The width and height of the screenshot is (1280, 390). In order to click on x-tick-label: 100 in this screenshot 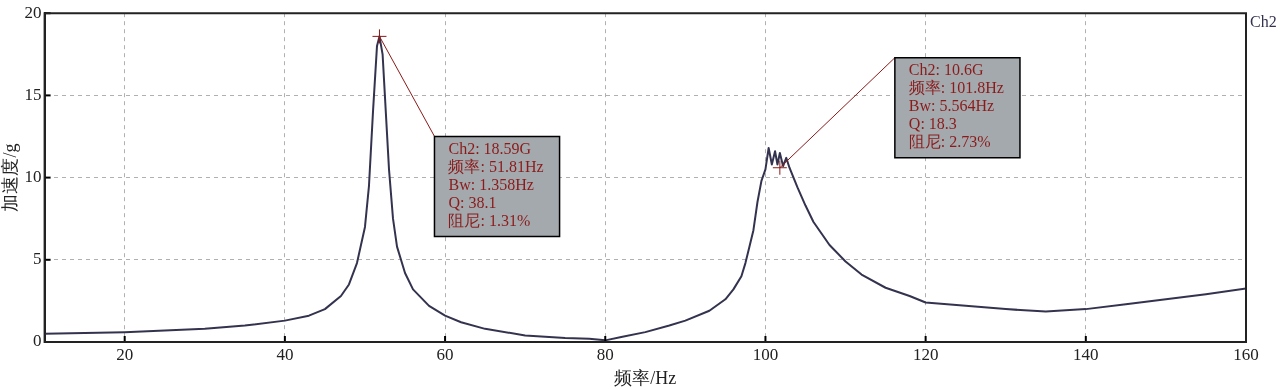, I will do `click(765, 354)`.